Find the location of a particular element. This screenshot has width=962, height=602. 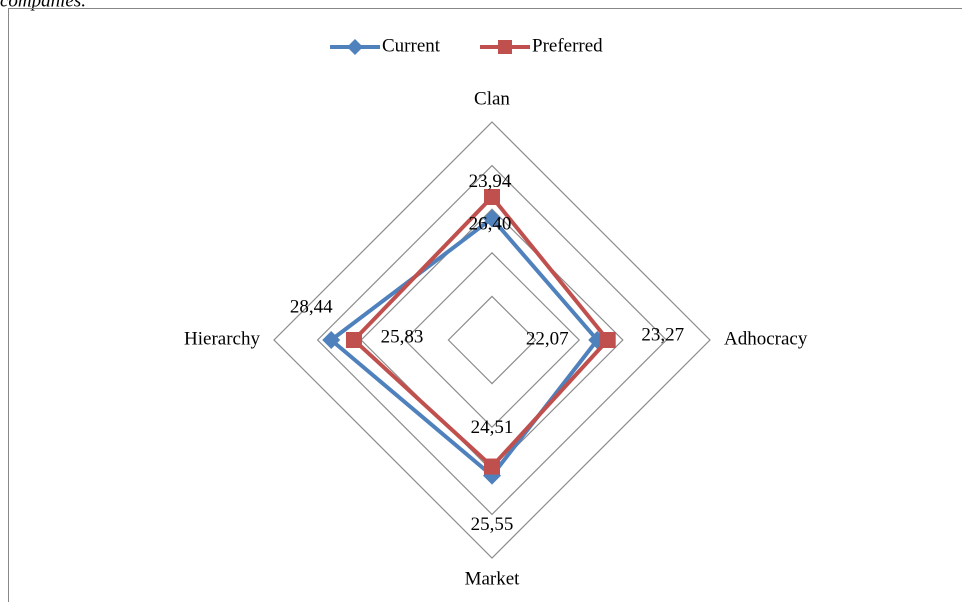

data-label: 25,55 is located at coordinates (492, 524).